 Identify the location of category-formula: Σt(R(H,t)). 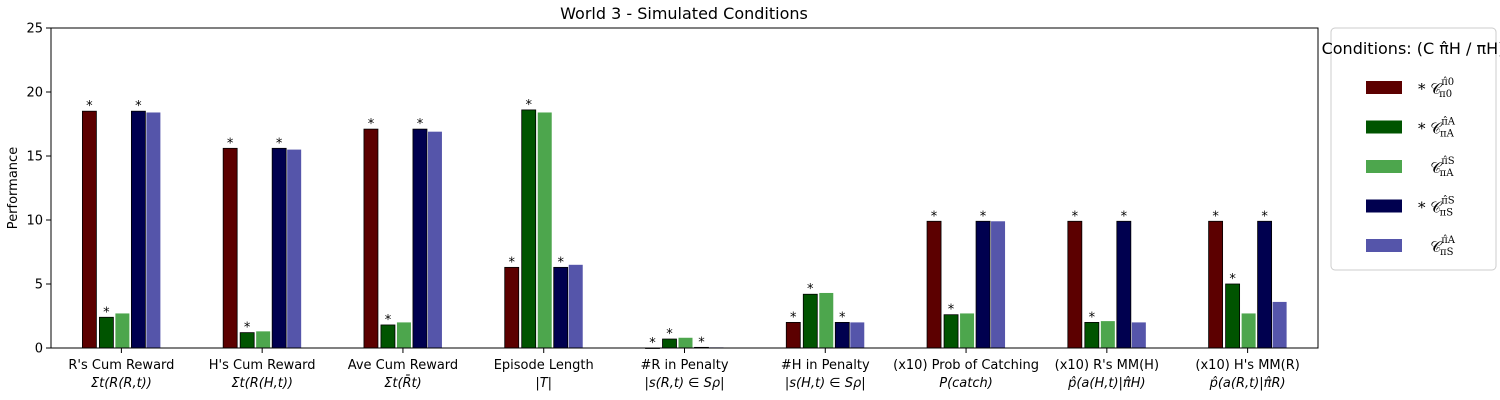
(262, 383).